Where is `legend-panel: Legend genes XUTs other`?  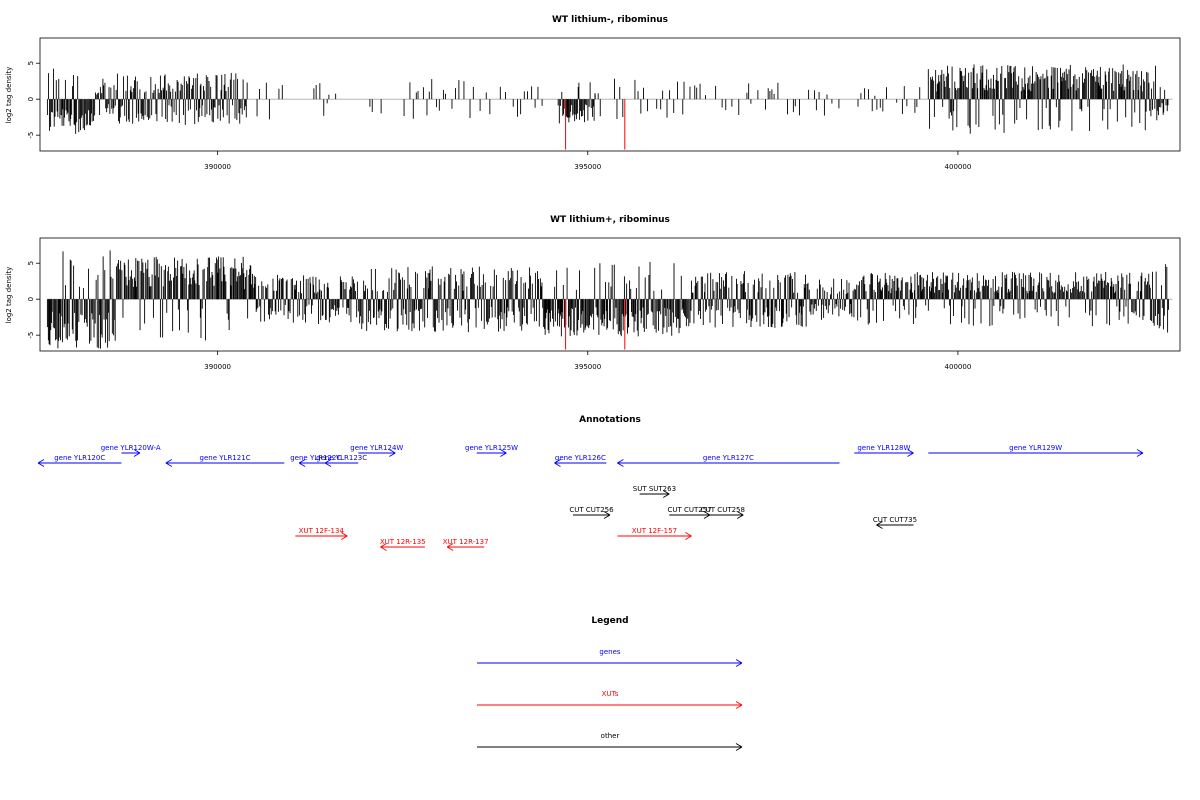
legend-panel: Legend genes XUTs other is located at coordinates (610, 683).